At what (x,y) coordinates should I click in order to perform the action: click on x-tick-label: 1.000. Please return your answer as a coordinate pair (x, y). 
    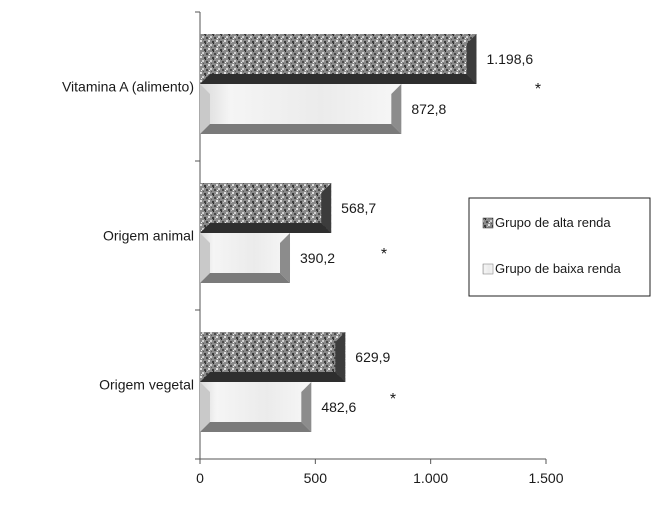
    Looking at the image, I should click on (430, 478).